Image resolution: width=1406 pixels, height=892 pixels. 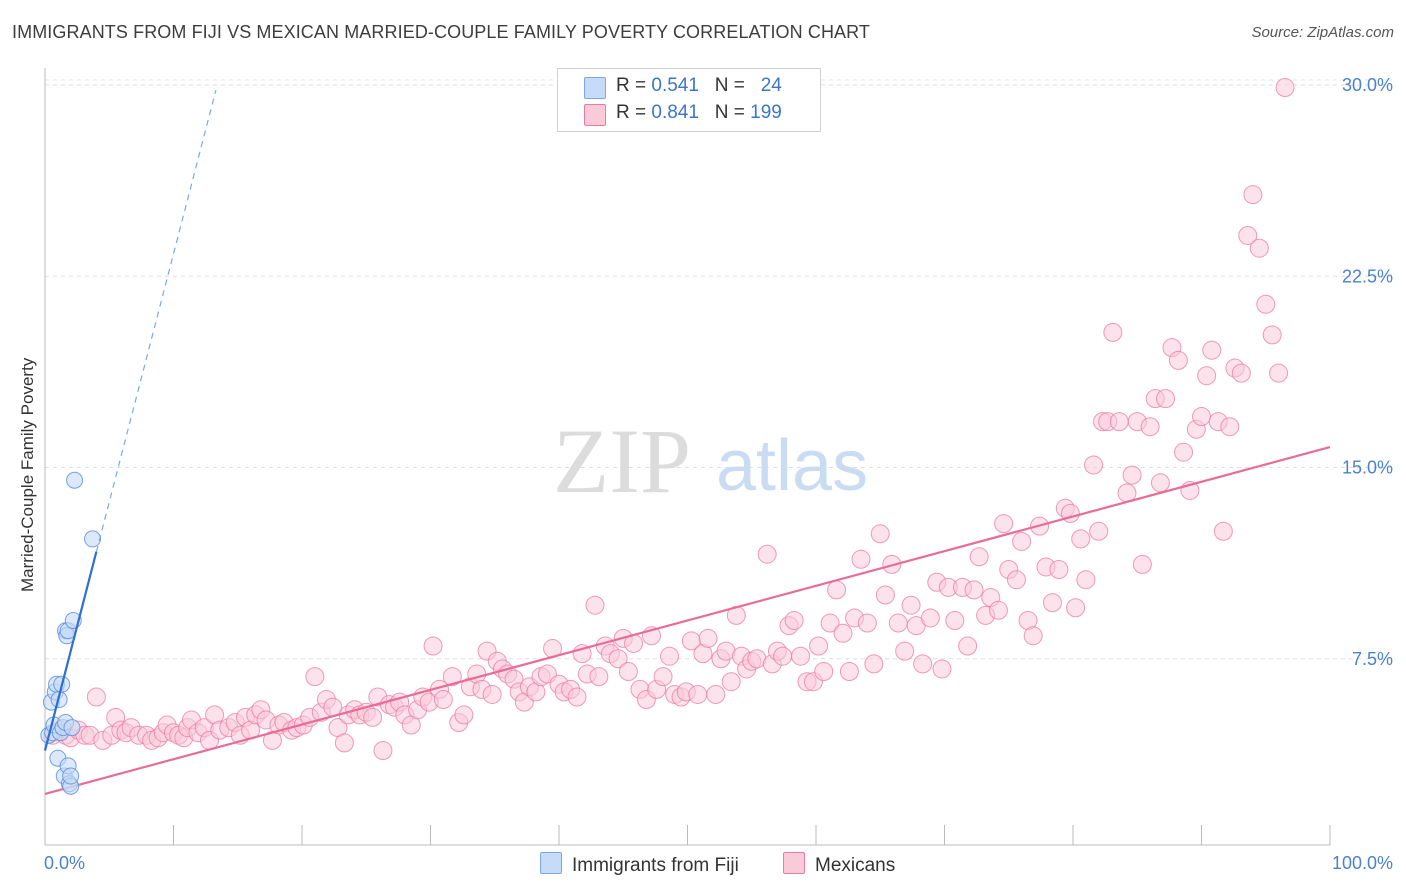 I want to click on legend-n-label: N =, so click(x=732, y=112).